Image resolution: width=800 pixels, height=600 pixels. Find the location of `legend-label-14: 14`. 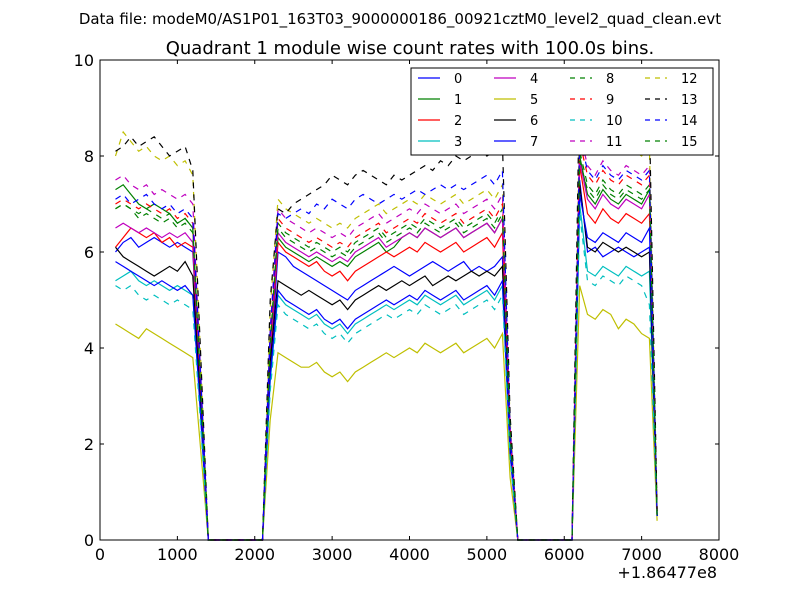

legend-label-14: 14 is located at coordinates (689, 121).